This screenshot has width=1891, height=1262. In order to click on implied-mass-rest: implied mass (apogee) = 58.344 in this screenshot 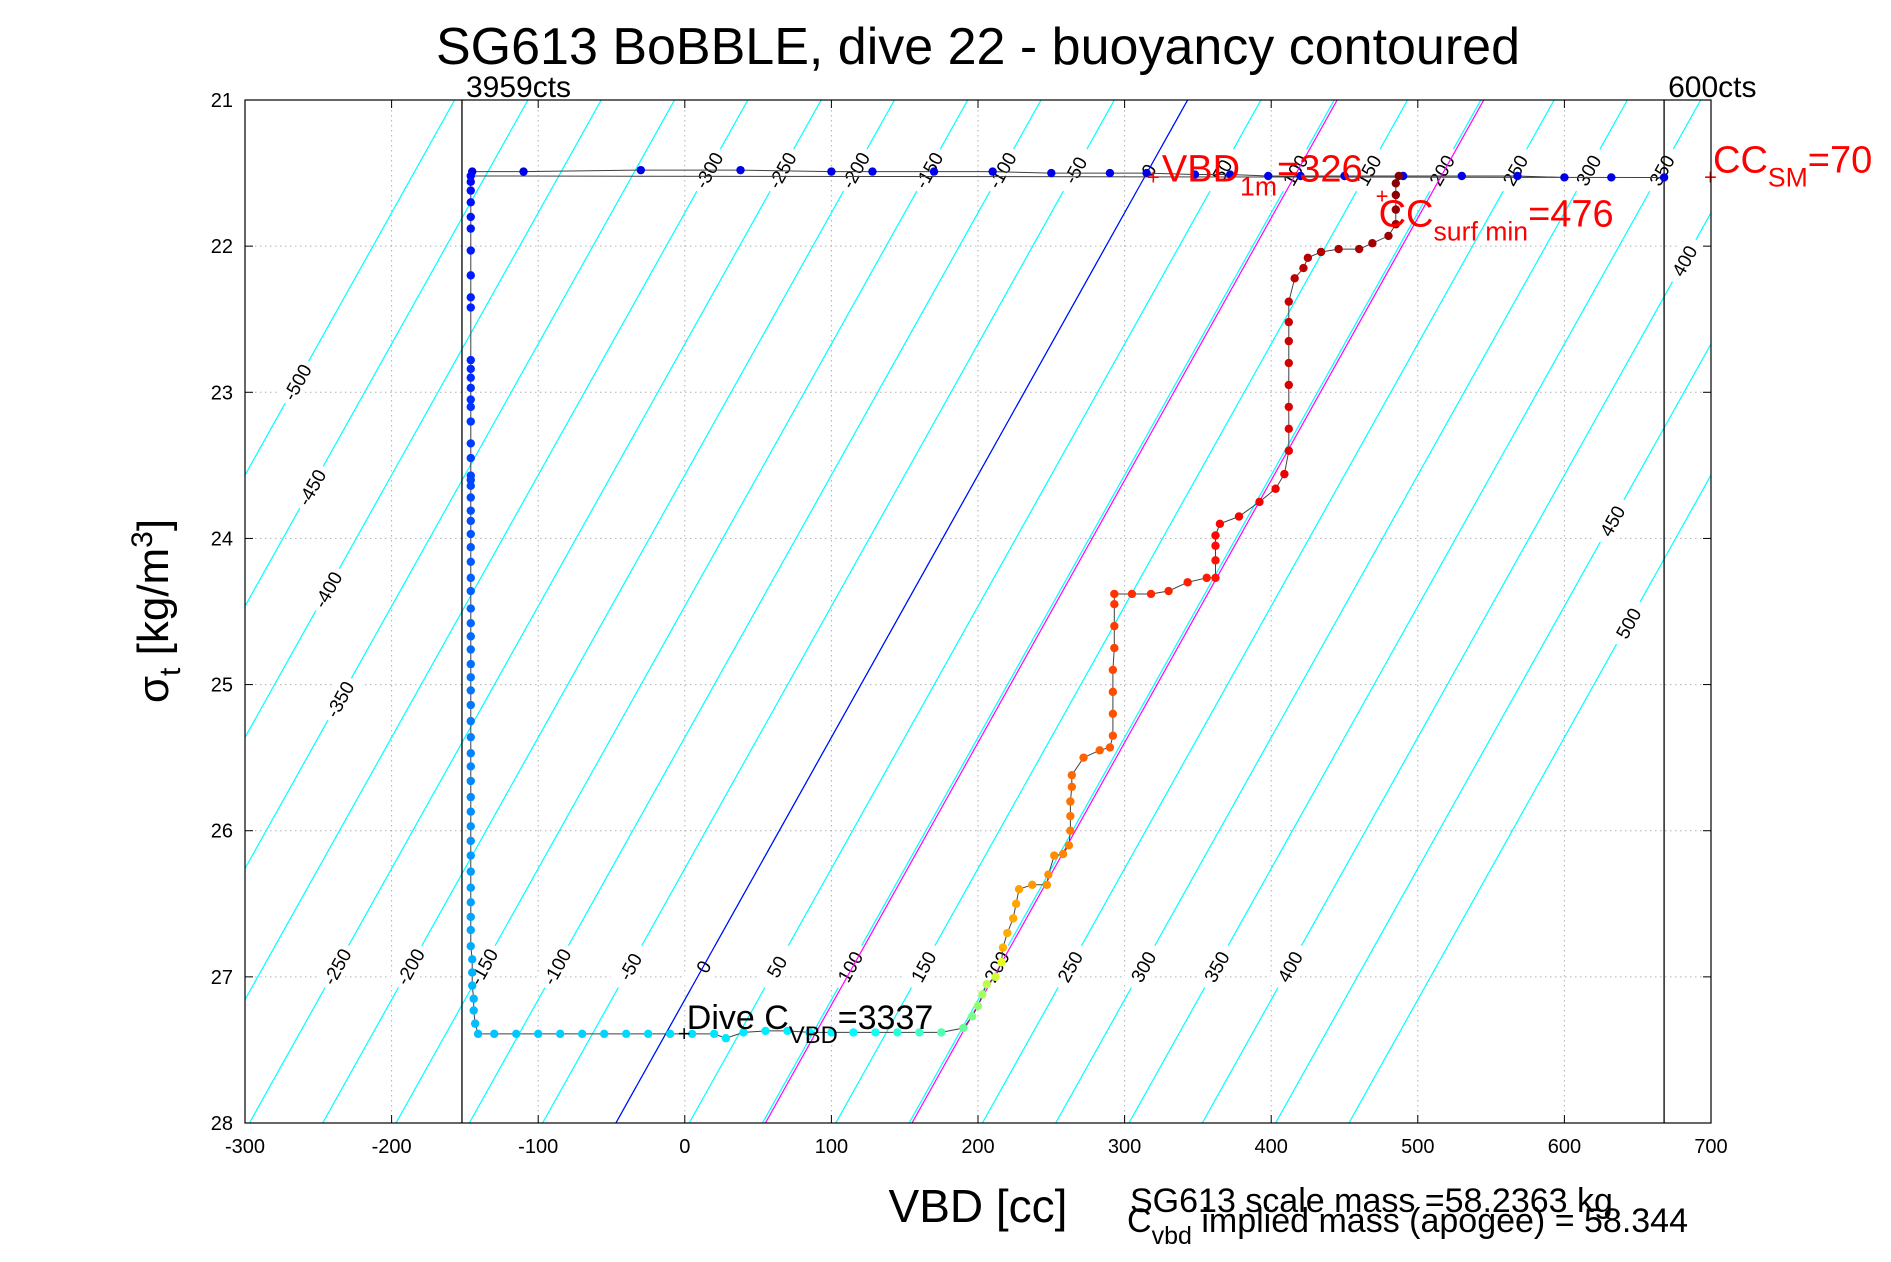, I will do `click(1440, 1221)`.